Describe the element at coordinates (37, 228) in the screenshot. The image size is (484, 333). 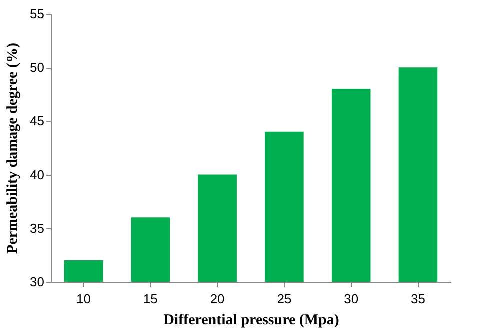
I see `y-tick-label: 35` at that location.